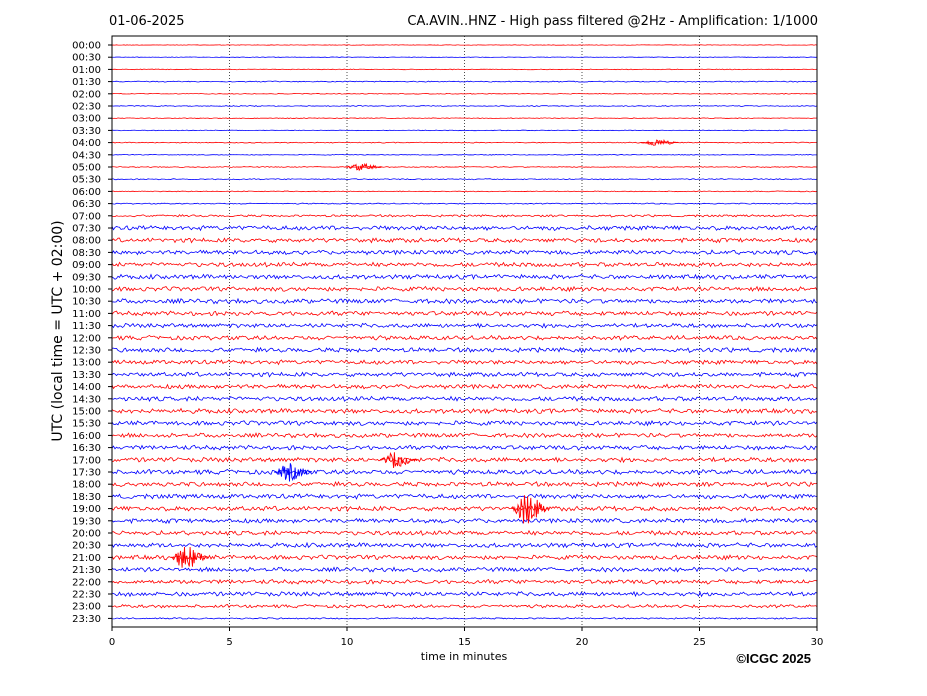  What do you see at coordinates (86, 546) in the screenshot?
I see `y-tick-label: 20:30` at bounding box center [86, 546].